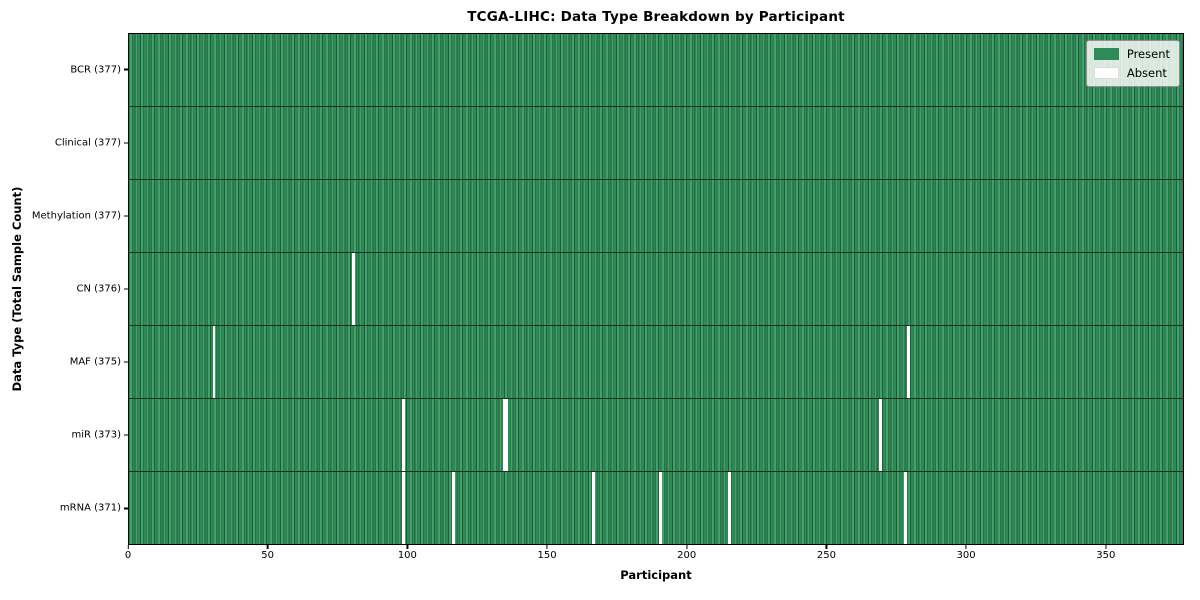 The image size is (1200, 600). I want to click on xtick-100: 100, so click(407, 553).